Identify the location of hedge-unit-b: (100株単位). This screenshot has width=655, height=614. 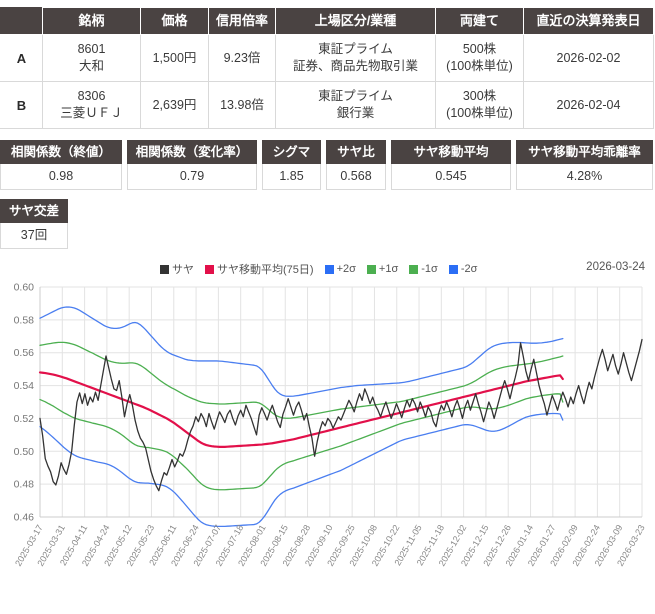
(479, 113).